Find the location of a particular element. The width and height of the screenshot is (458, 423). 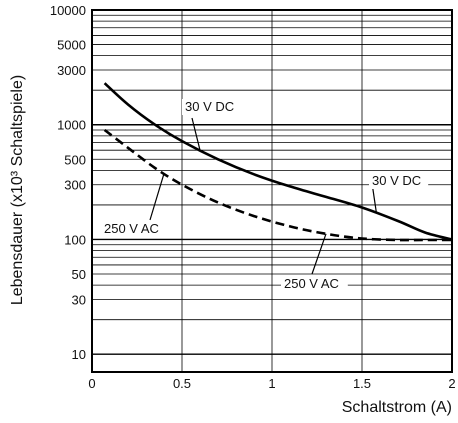

y-tick-label: 100 is located at coordinates (75, 239).